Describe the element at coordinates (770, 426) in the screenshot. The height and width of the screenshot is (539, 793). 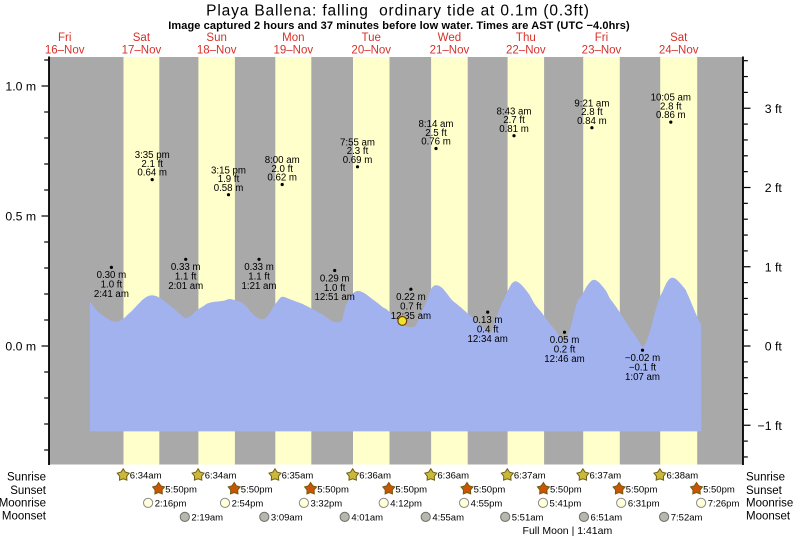
I see `svg-text: −1 ft` at that location.